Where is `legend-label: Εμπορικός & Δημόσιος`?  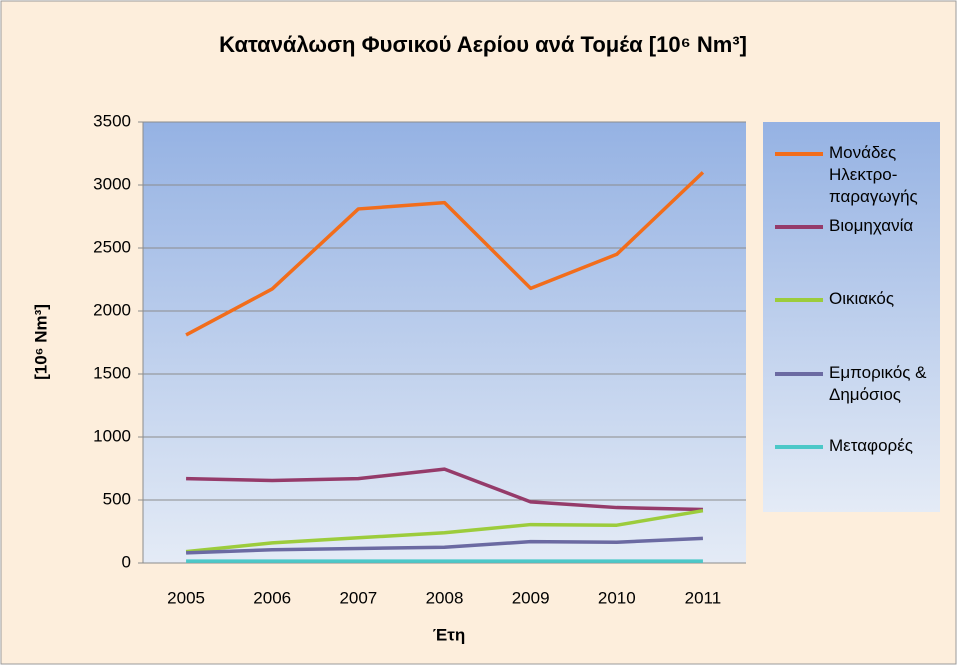 legend-label: Εμπορικός & Δημόσιος is located at coordinates (878, 383).